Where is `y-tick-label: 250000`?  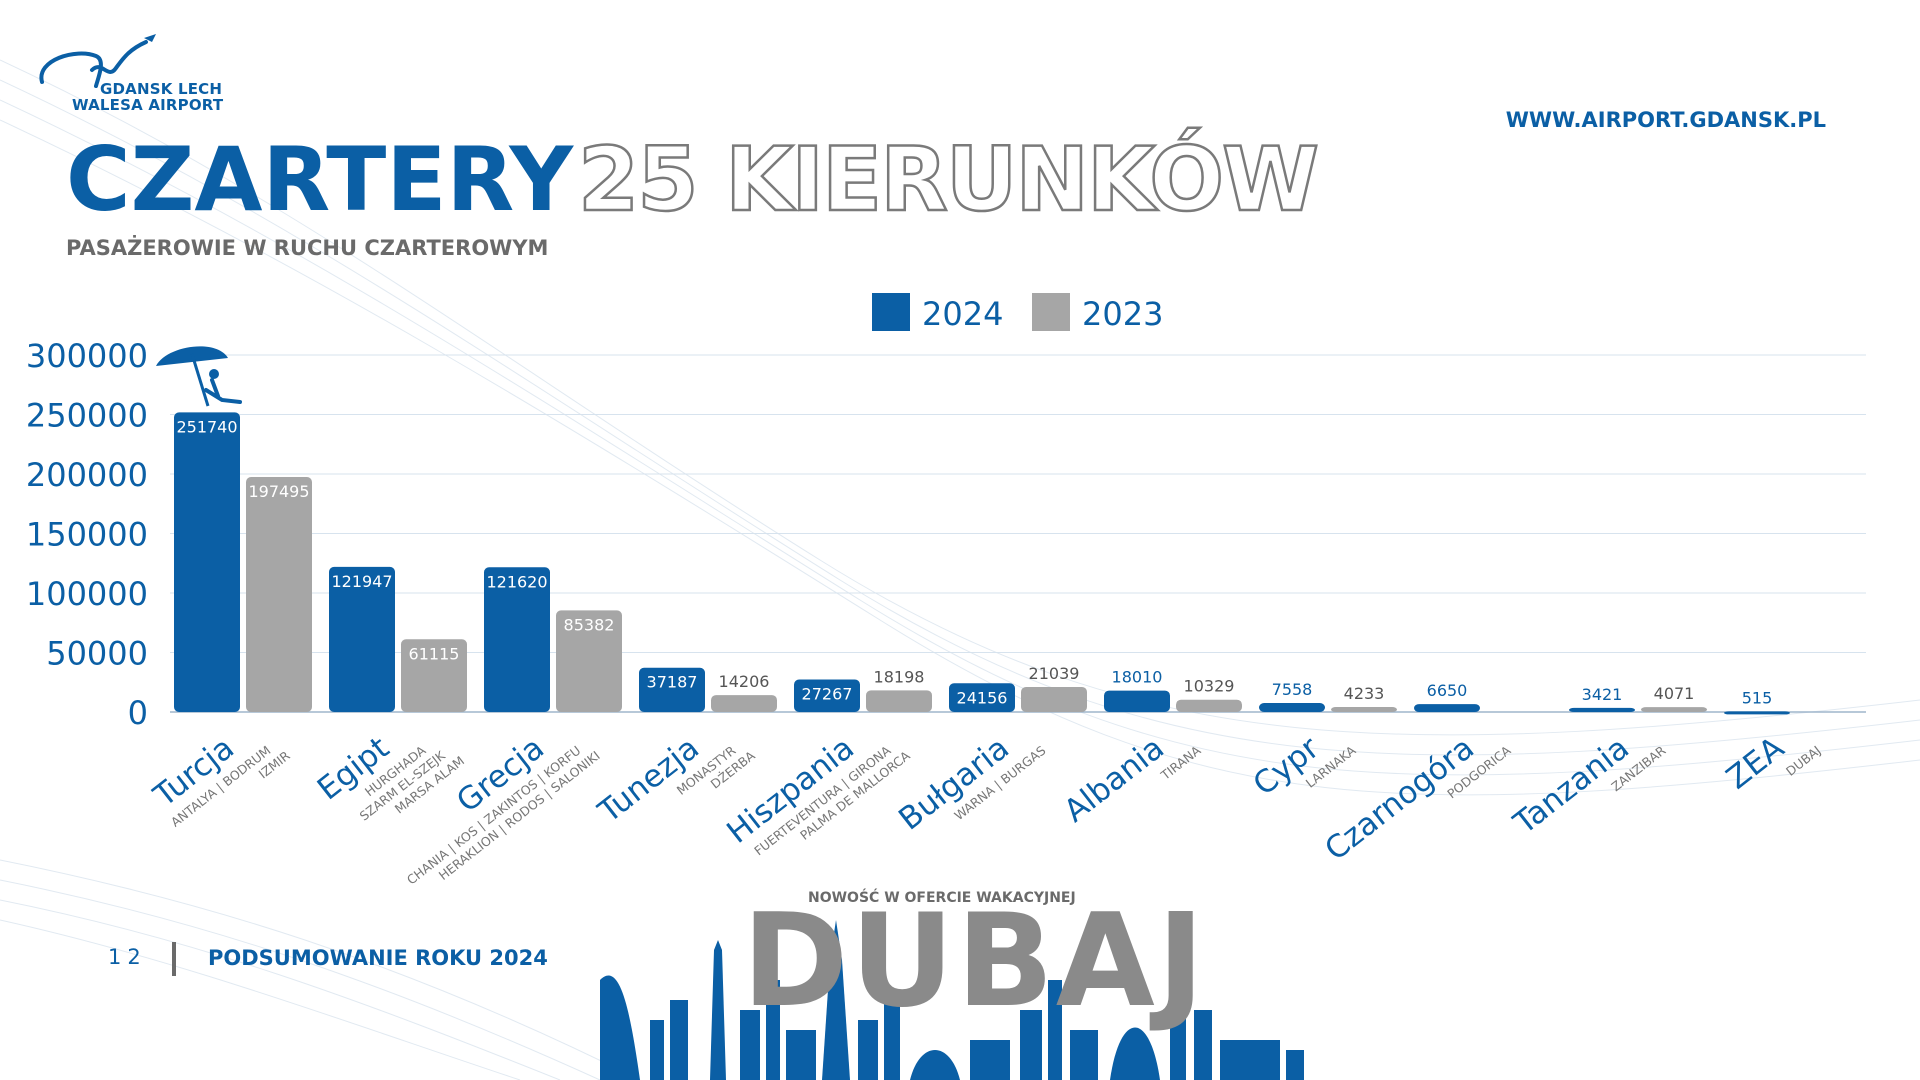 y-tick-label: 250000 is located at coordinates (87, 416).